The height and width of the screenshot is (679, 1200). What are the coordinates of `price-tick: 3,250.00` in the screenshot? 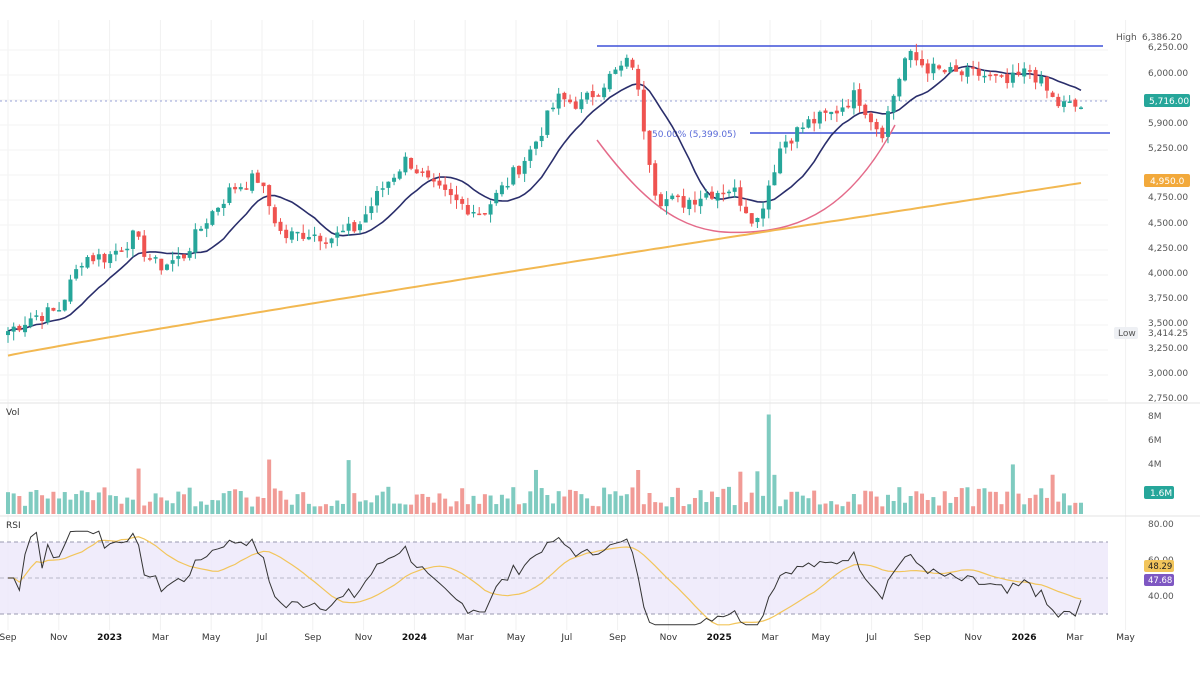 It's located at (1168, 349).